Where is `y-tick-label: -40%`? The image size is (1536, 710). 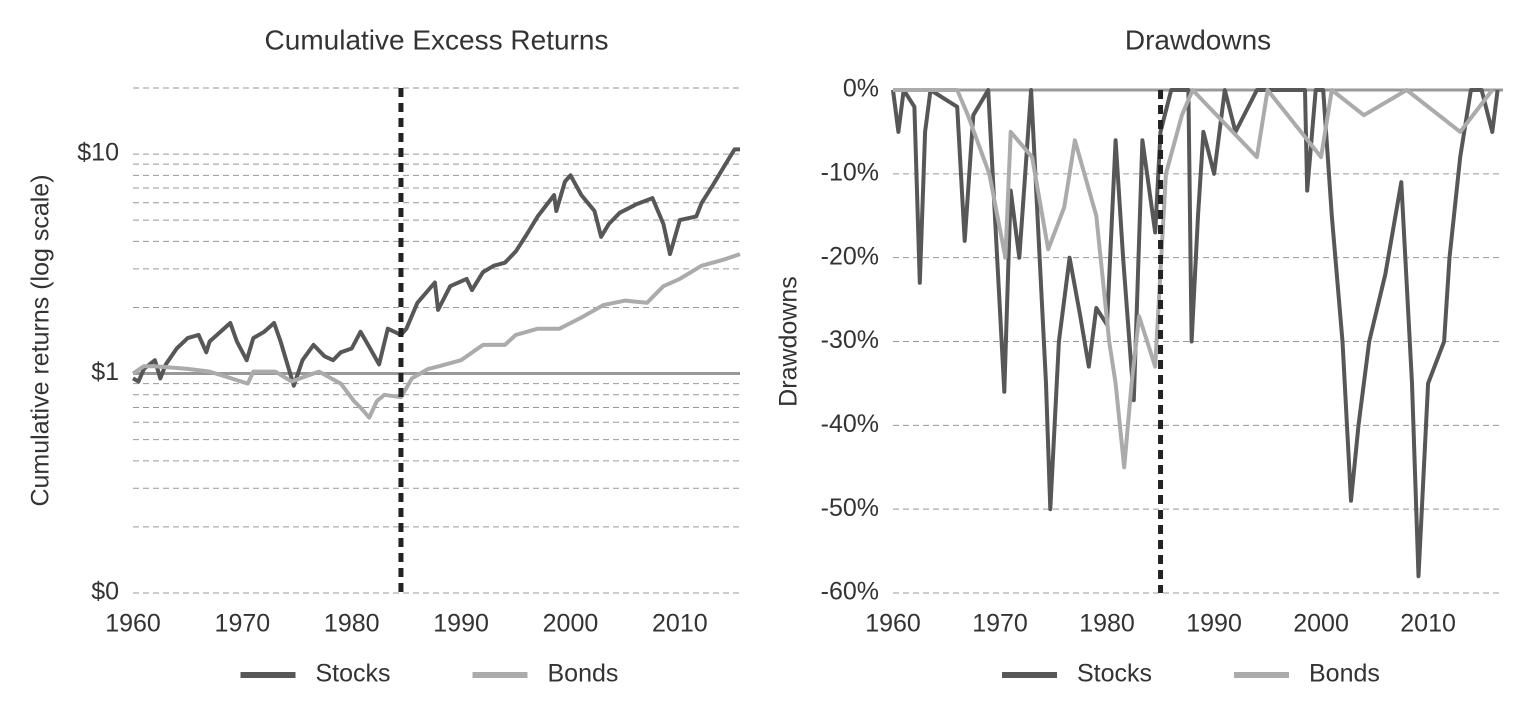 y-tick-label: -40% is located at coordinates (850, 424).